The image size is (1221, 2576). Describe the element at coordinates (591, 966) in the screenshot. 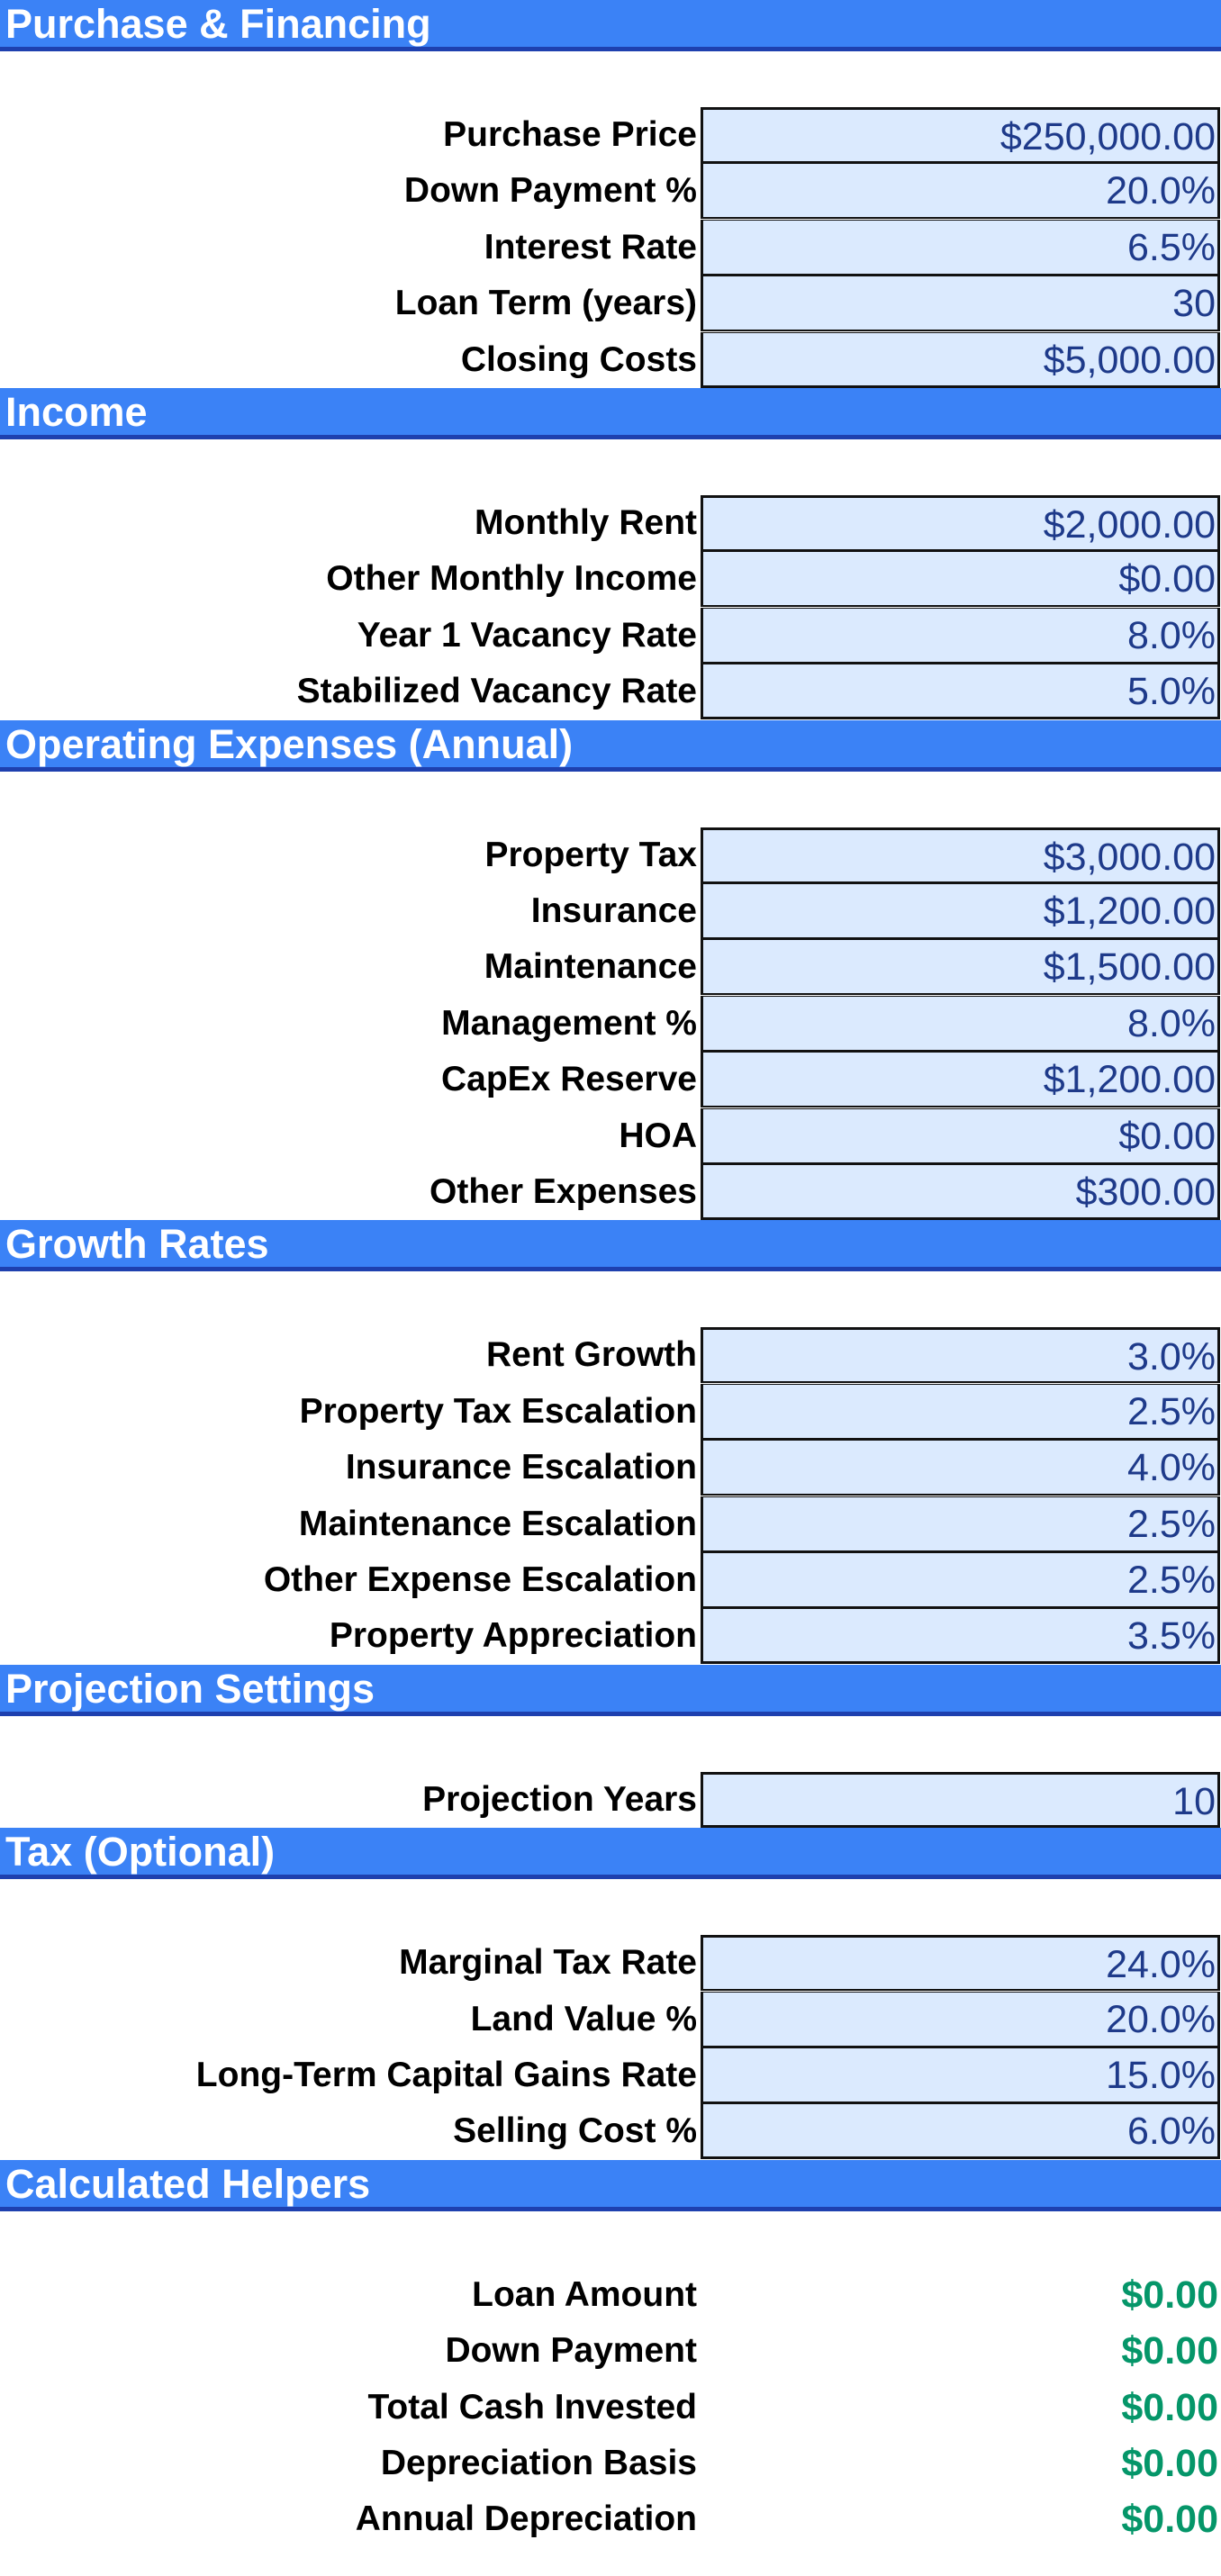

I see `label-maintenance: Maintenance` at that location.